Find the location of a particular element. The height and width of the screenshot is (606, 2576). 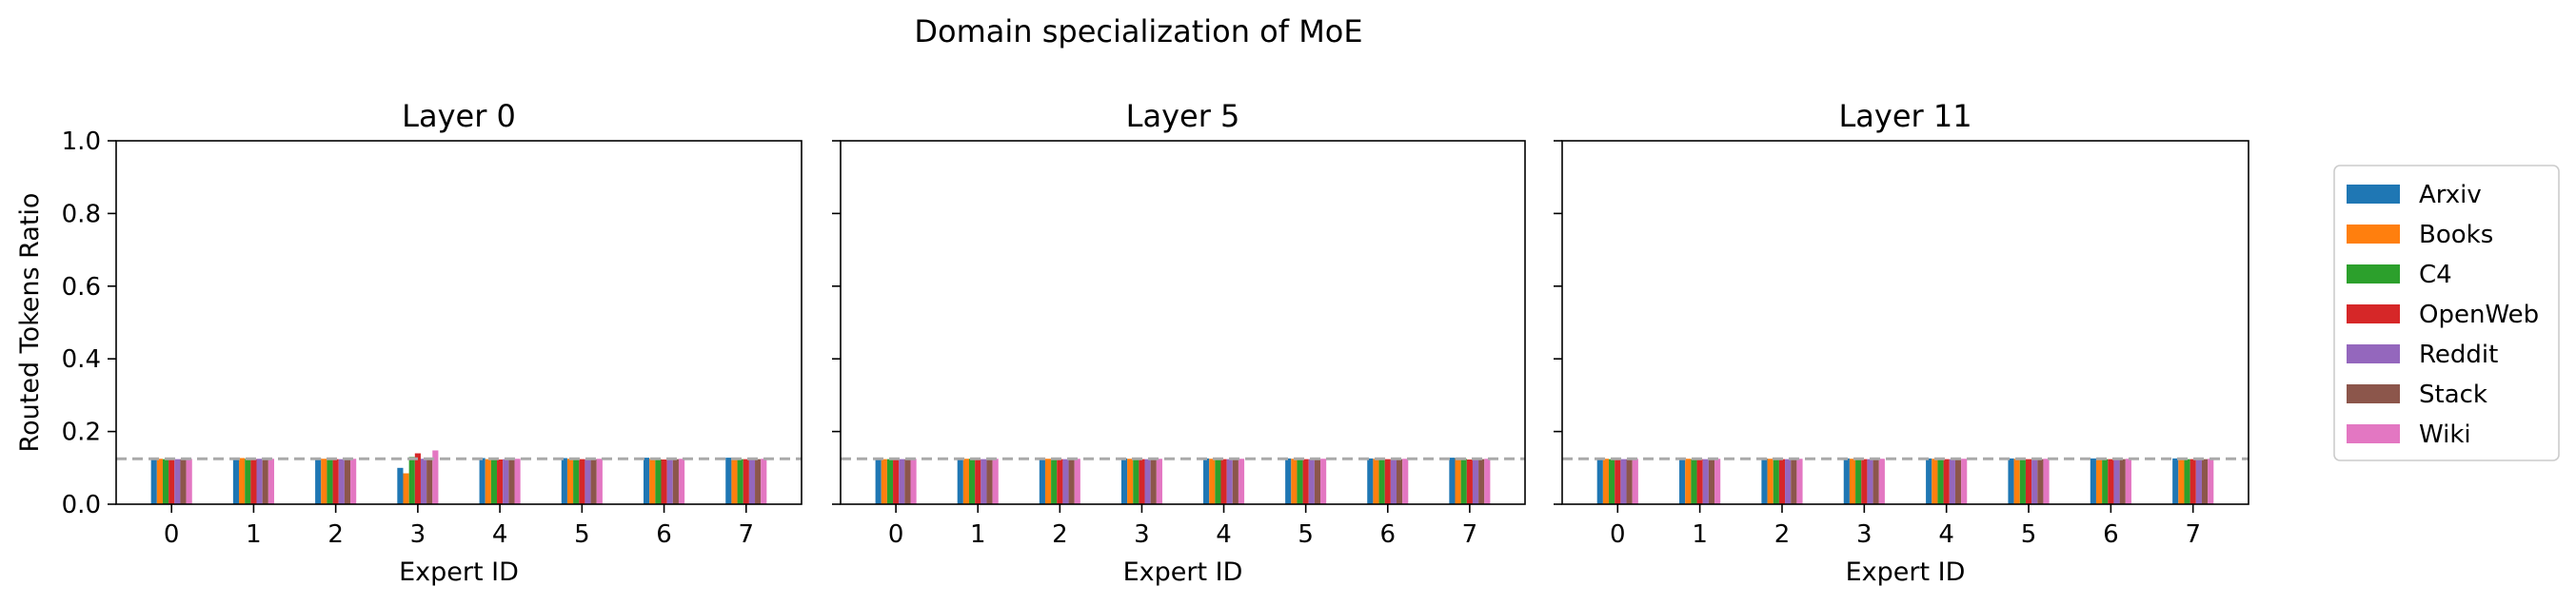

legend-item-arxiv: Arxiv is located at coordinates (2414, 195).